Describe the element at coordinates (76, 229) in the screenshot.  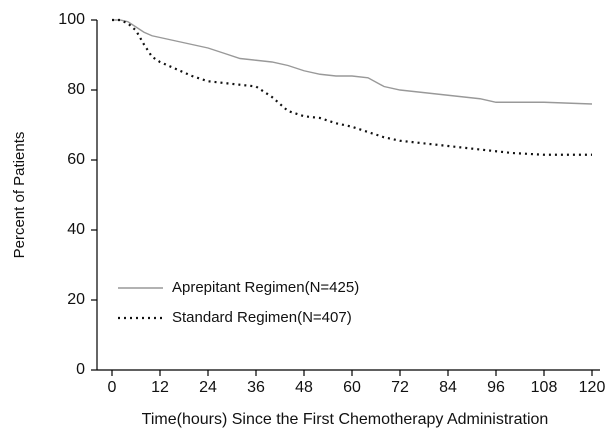
I see `y-tick-label: 40` at that location.